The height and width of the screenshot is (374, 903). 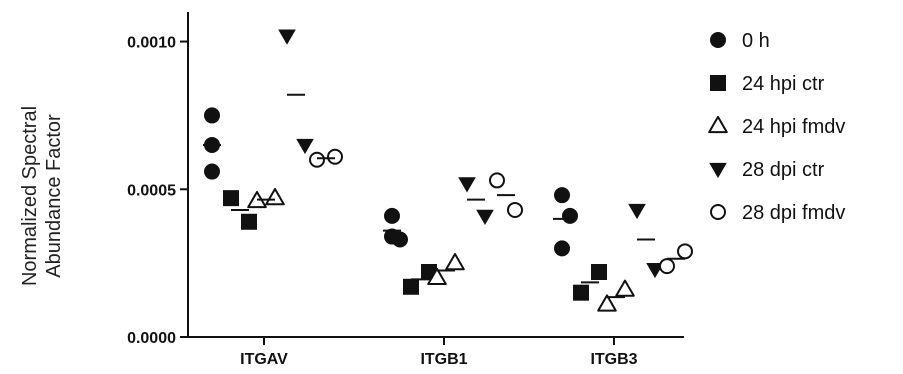 What do you see at coordinates (264, 359) in the screenshot?
I see `x-category-label: ITGAV` at bounding box center [264, 359].